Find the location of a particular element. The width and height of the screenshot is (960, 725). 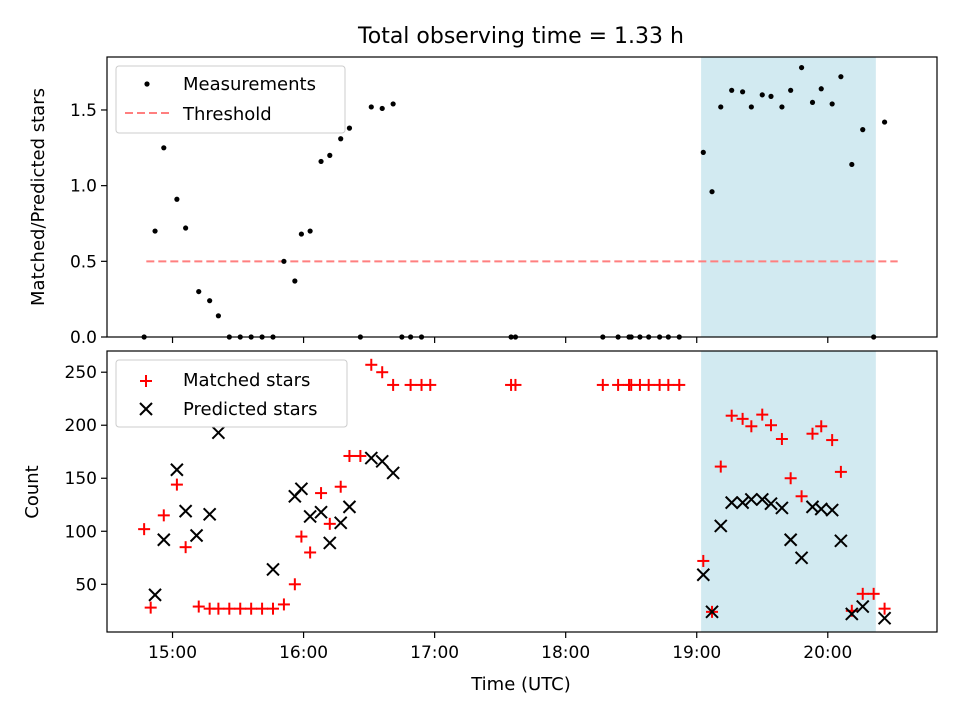

x-tick-label: 18:00 is located at coordinates (565, 653).